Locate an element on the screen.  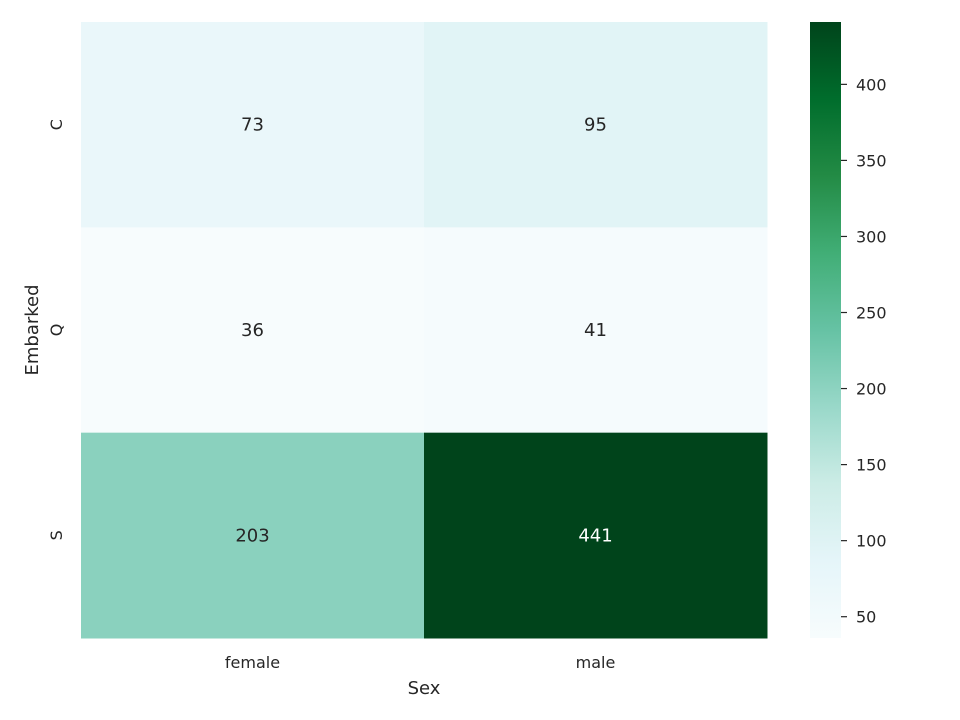
cell-value-label: 73 is located at coordinates (252, 125).